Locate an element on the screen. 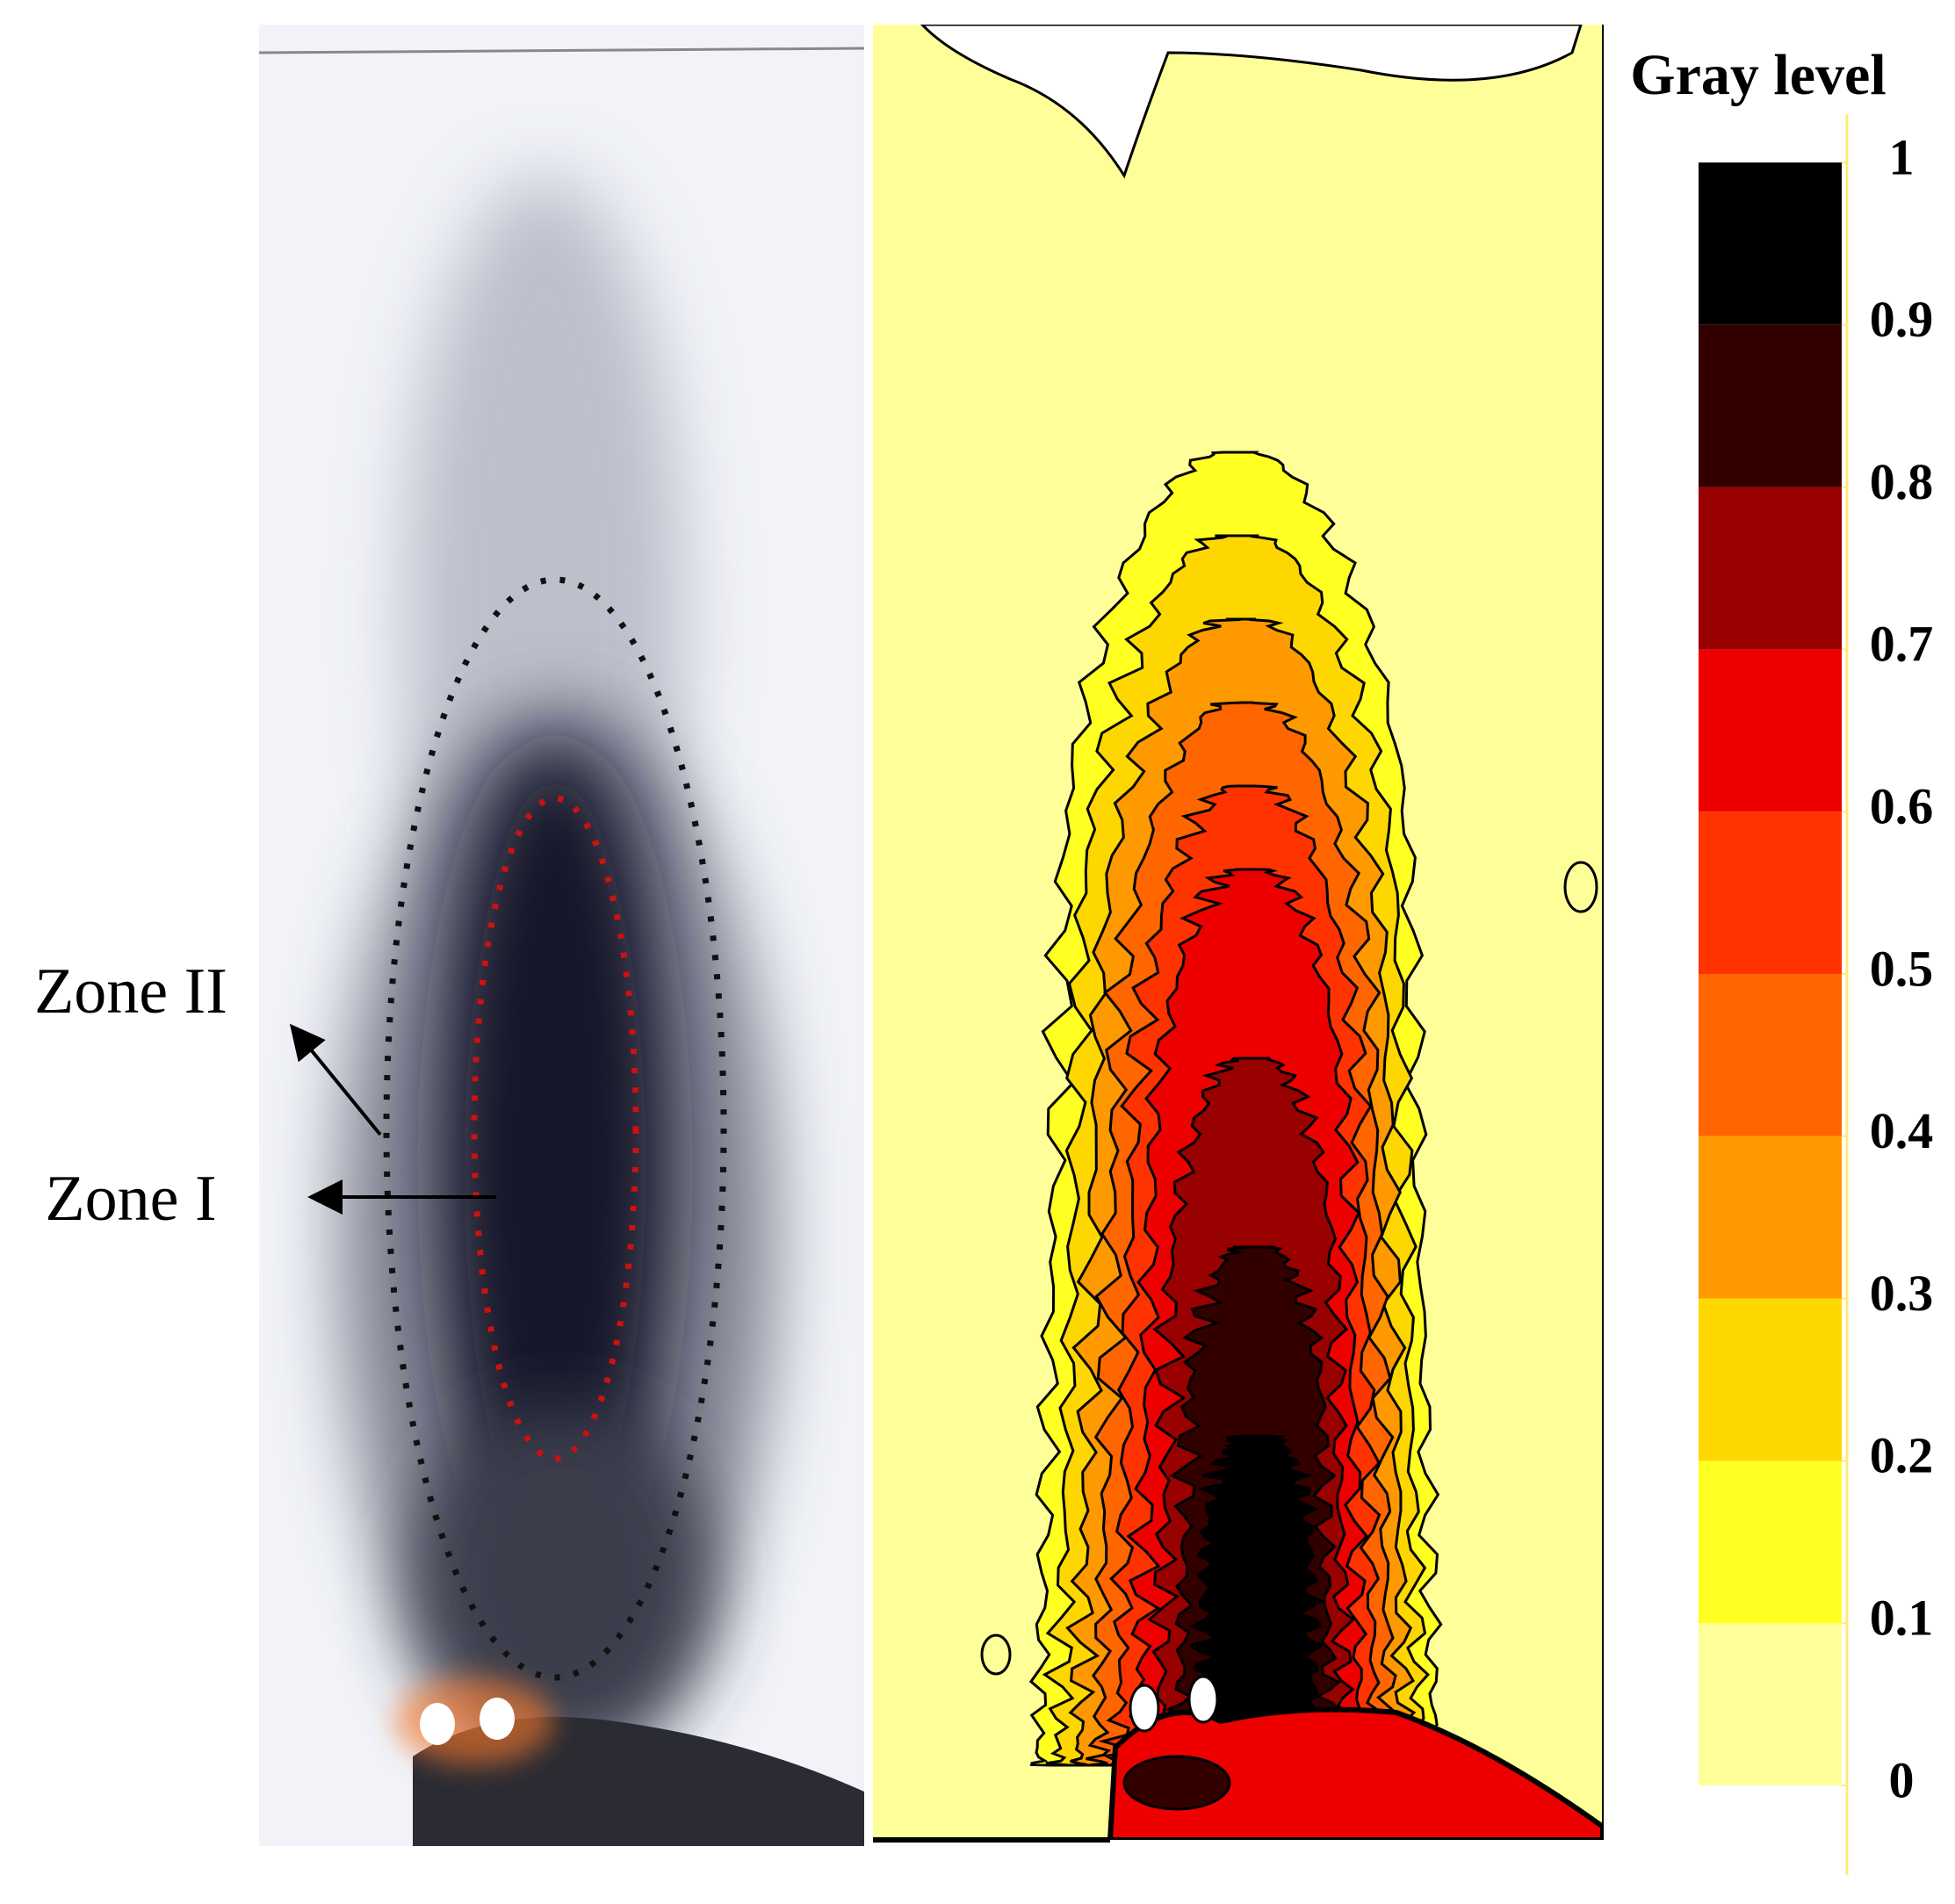 The image size is (1955, 1904). tick-label: 0.4 is located at coordinates (1902, 1130).